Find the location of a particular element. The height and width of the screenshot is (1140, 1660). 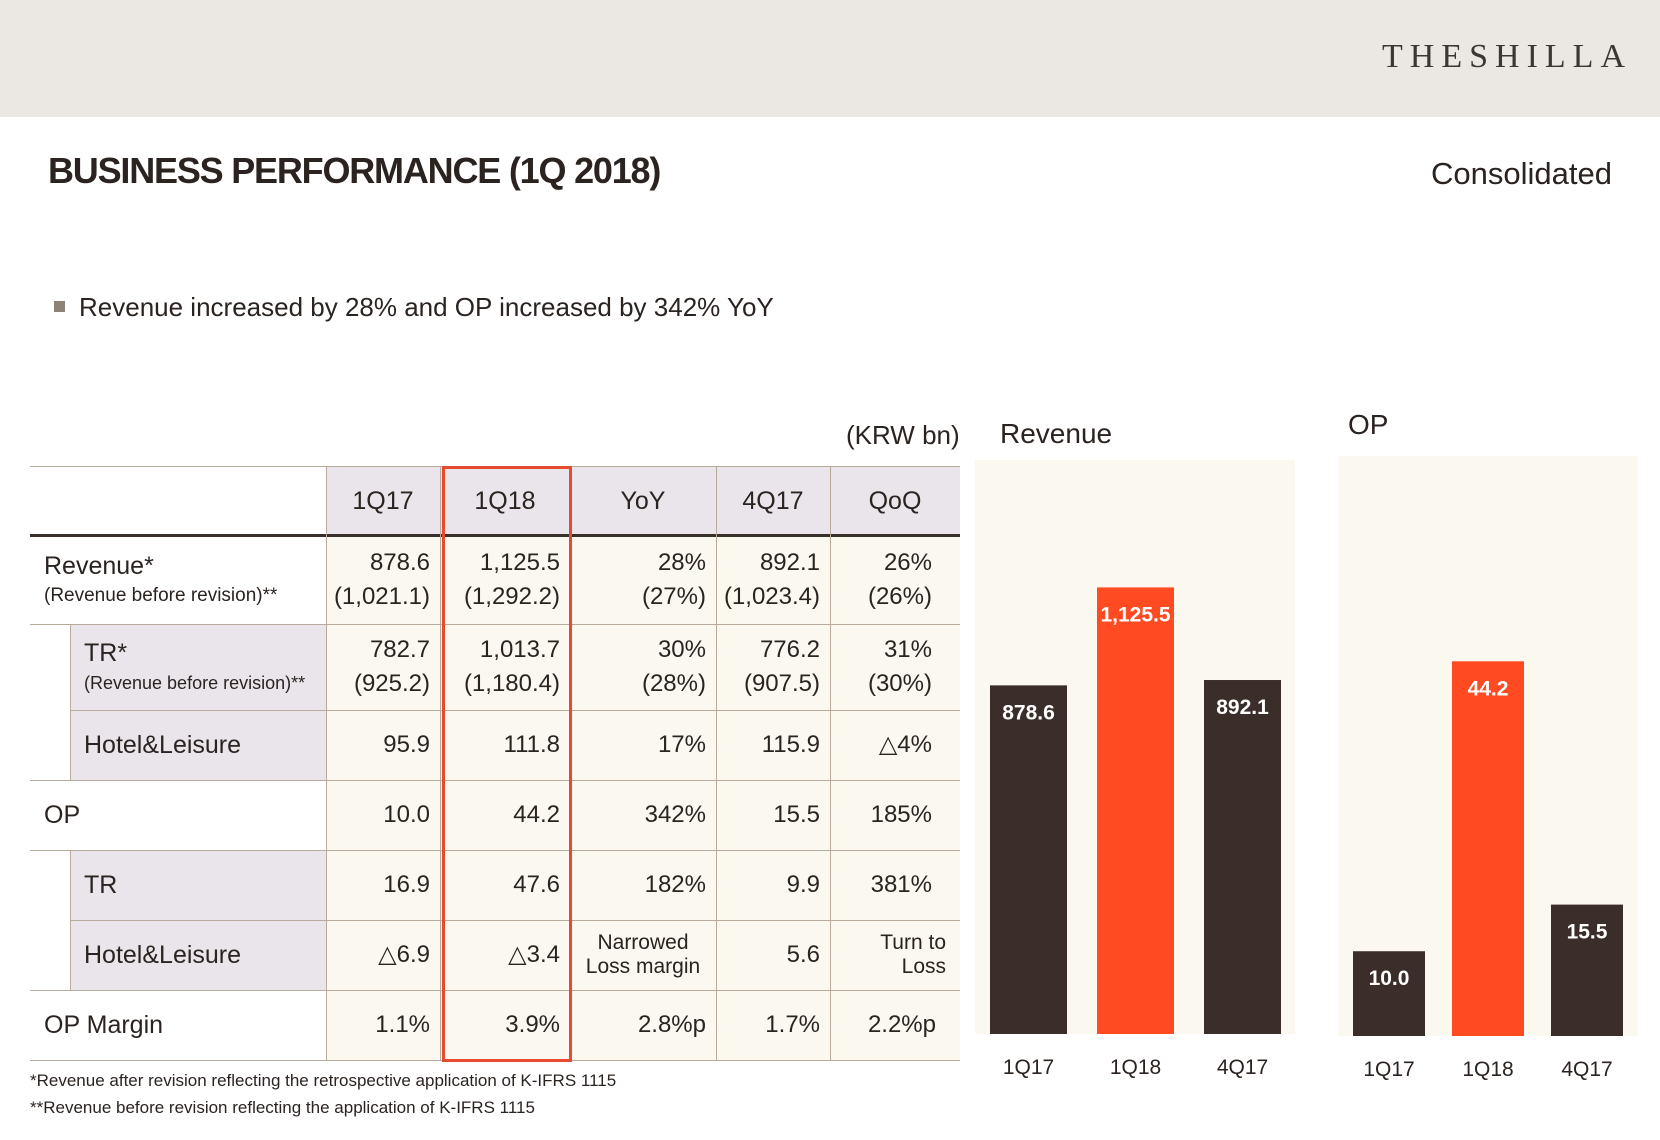

row-label-text: OP Margin is located at coordinates (104, 1025).